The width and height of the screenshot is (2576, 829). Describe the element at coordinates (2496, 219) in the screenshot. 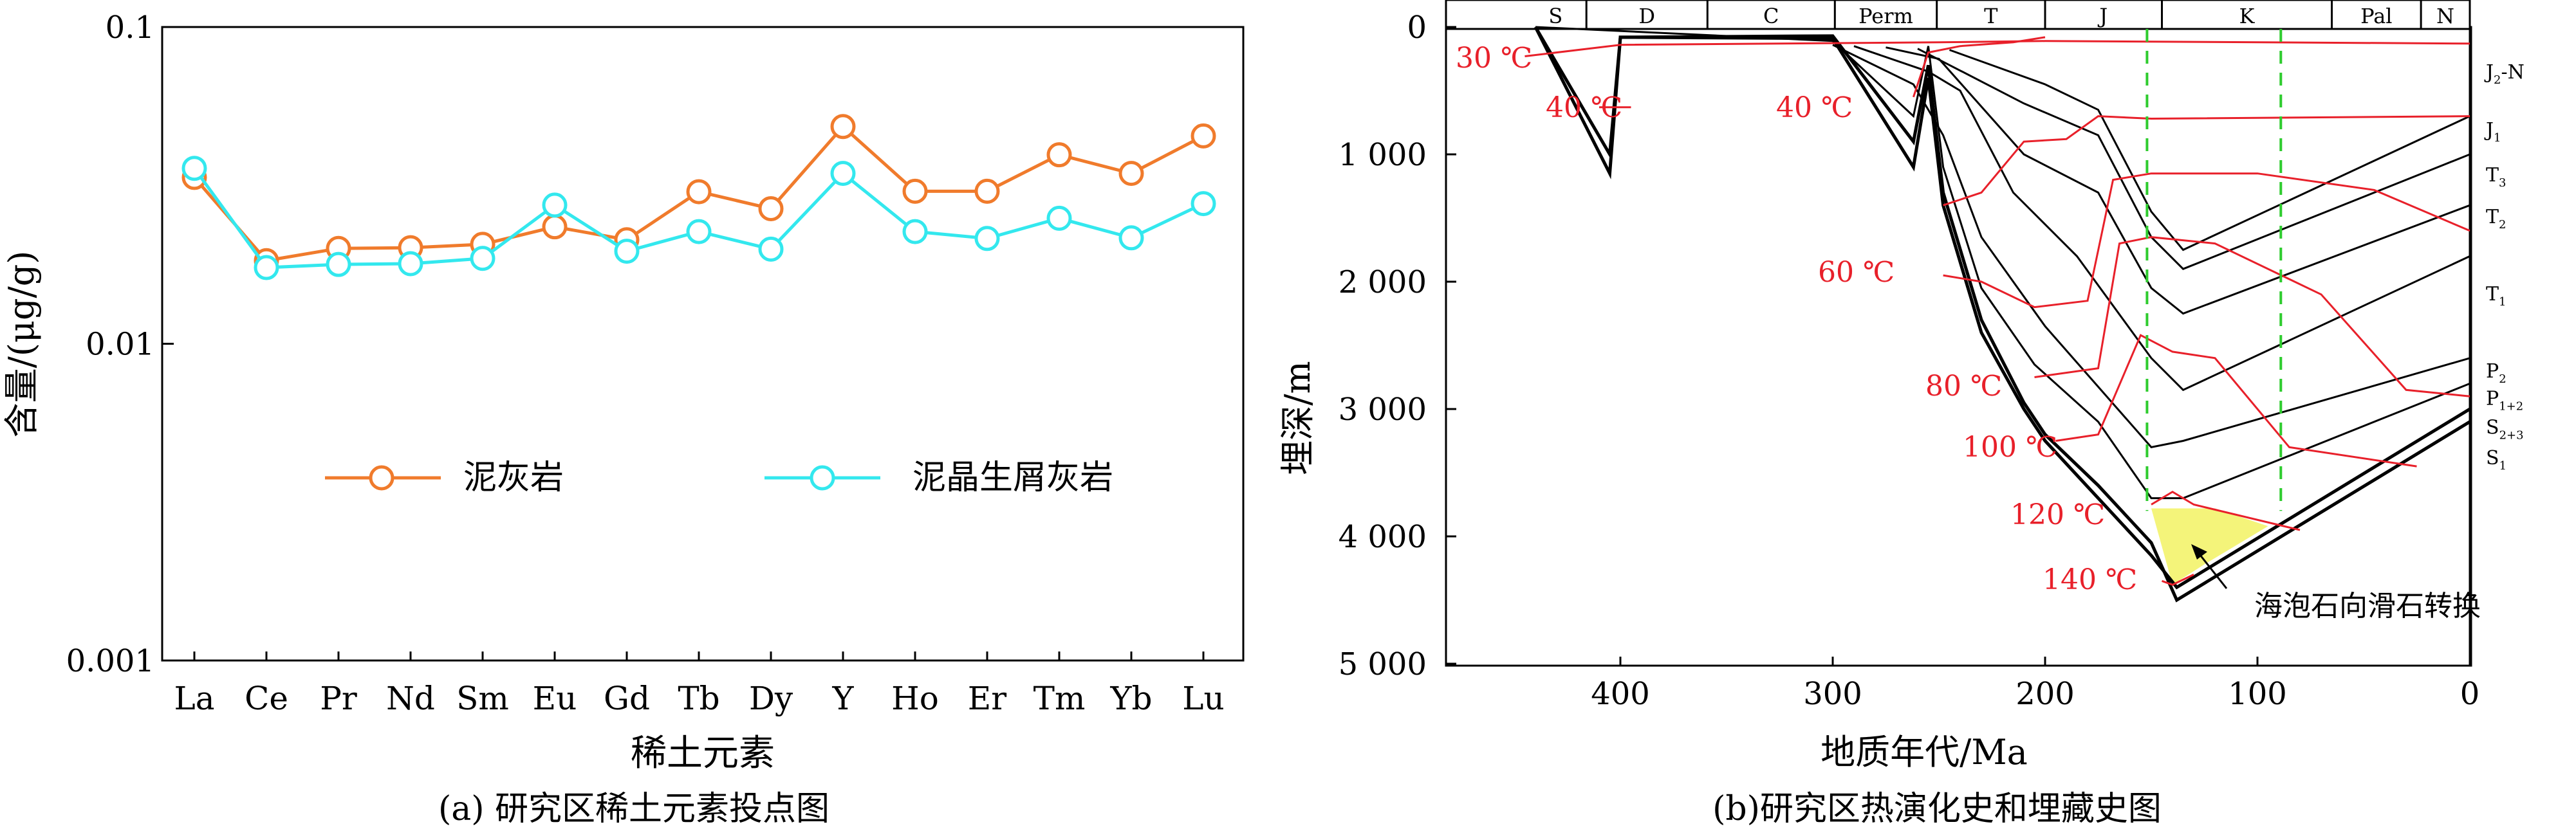

I see `strata-label: T2` at that location.